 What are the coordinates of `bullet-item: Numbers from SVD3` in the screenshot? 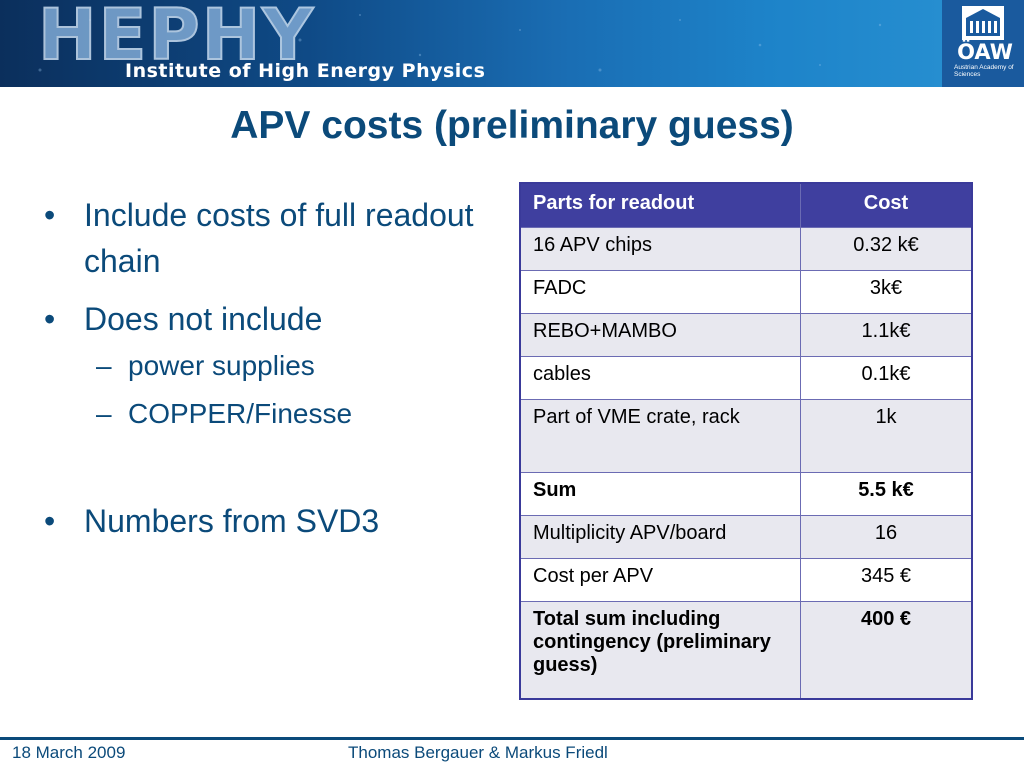 It's located at (265, 521).